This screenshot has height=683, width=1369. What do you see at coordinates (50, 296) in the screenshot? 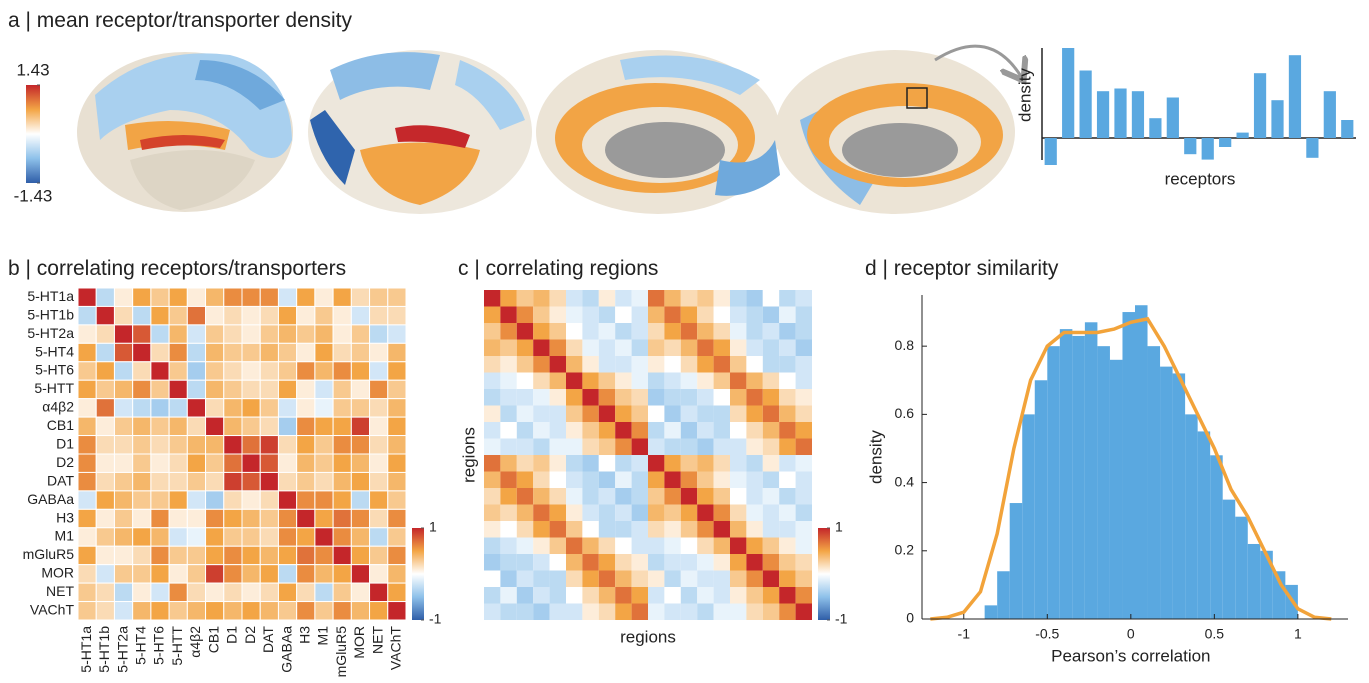
I see `row-label: 5-HT1a` at bounding box center [50, 296].